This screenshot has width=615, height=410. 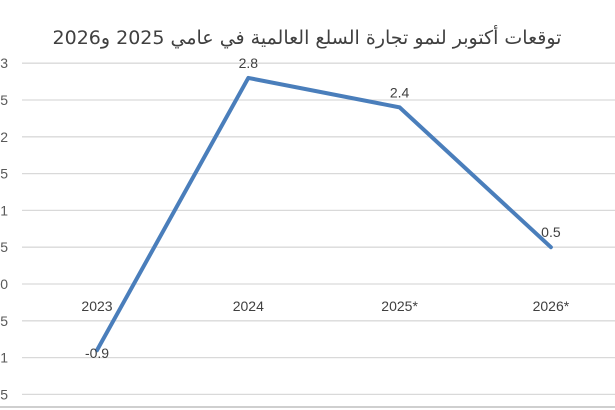 I want to click on y-tick-label: 0, so click(x=4, y=284).